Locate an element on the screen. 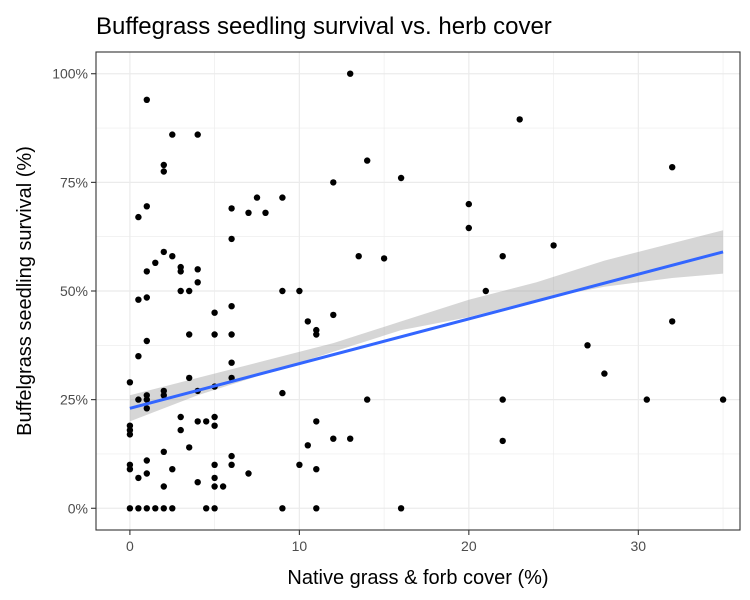 The height and width of the screenshot is (600, 750). y-tick-label: 50% is located at coordinates (74, 291).